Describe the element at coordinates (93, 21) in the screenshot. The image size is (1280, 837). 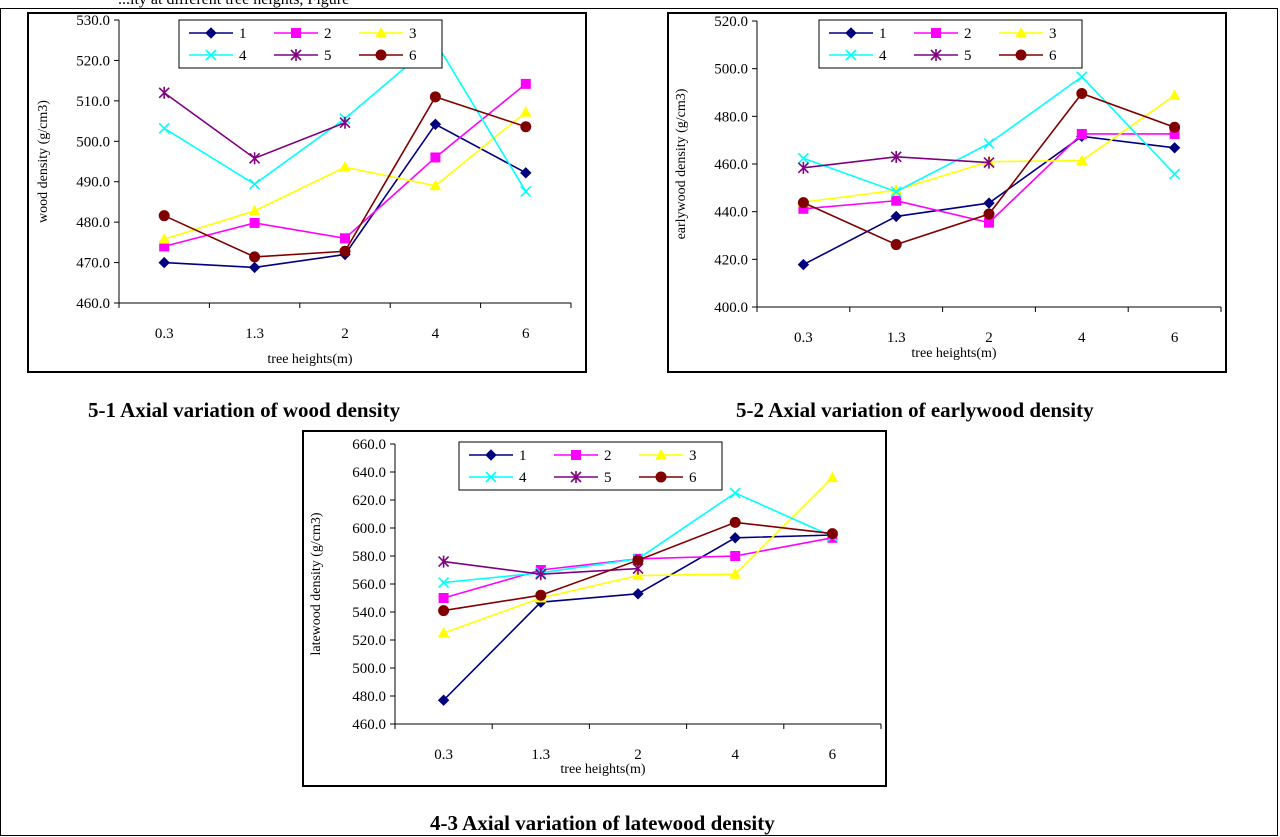
I see `y-tick-label: 530.0` at that location.